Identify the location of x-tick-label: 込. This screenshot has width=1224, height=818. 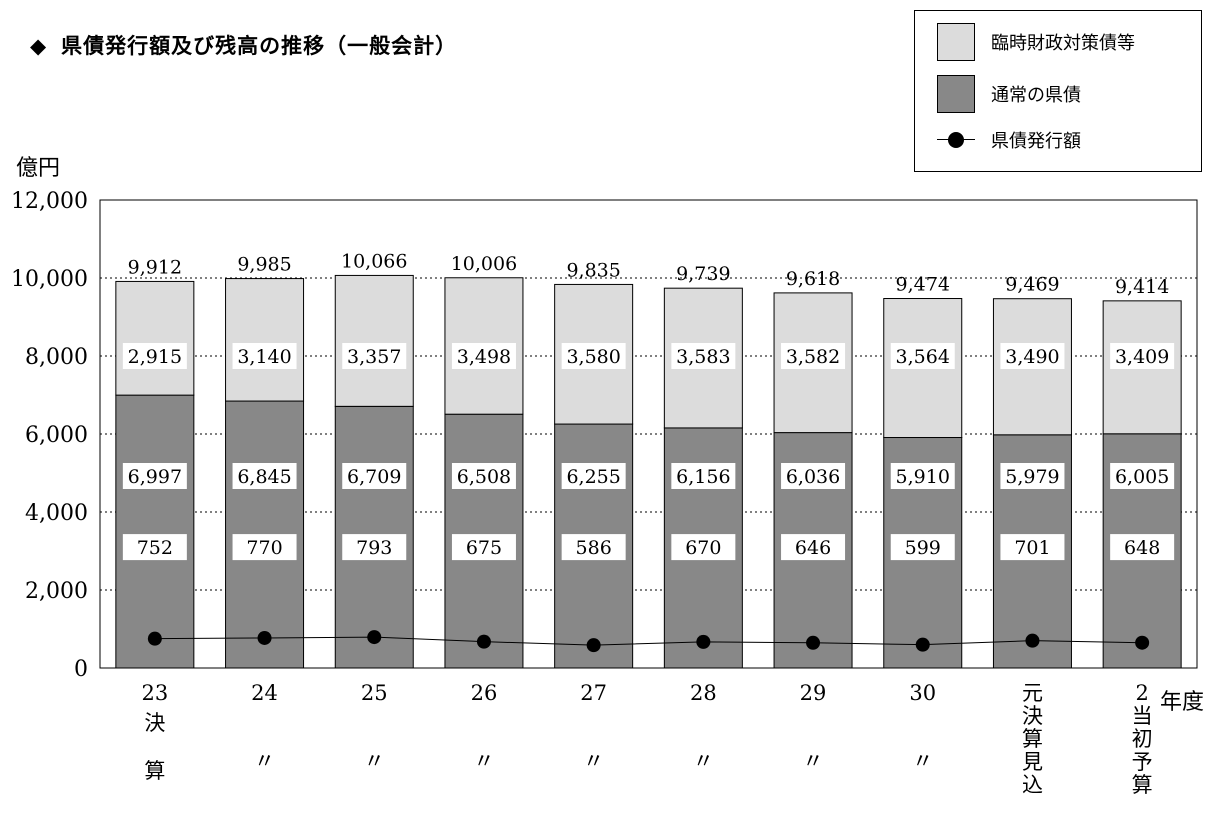
(1032, 785).